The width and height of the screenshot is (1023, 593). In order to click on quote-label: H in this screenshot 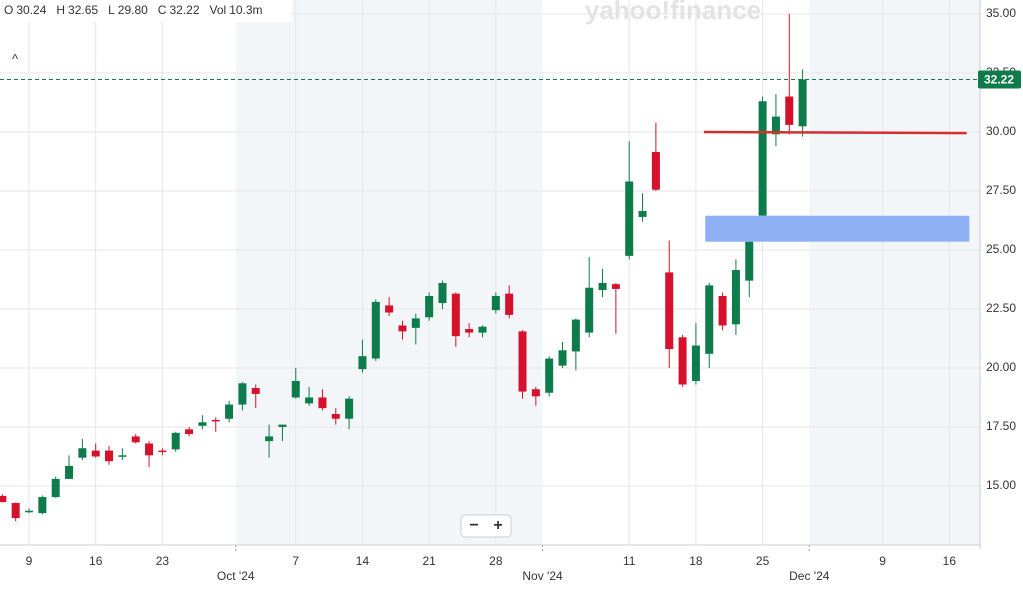, I will do `click(60, 10)`.